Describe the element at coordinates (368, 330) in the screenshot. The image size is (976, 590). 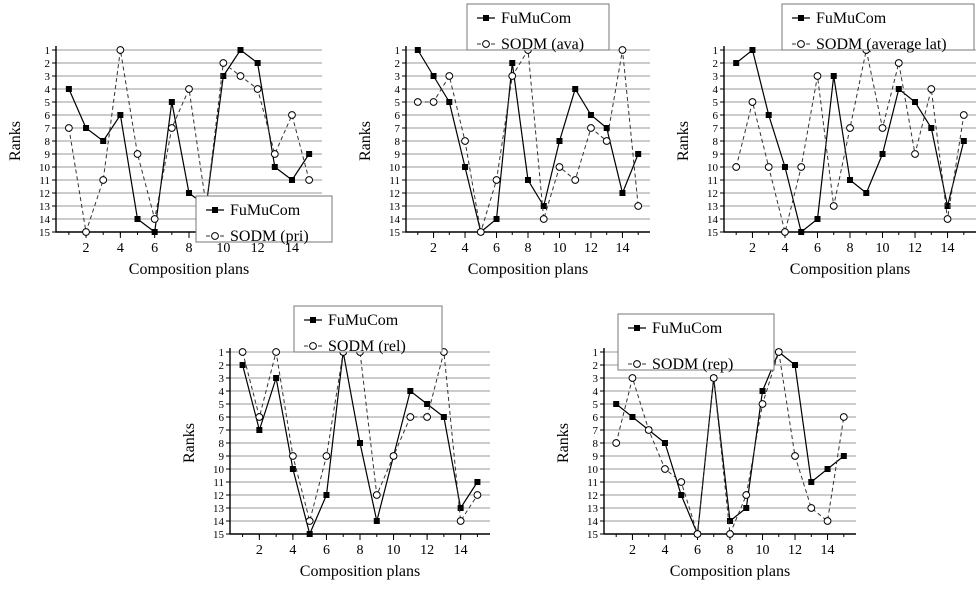
I see `legend: FuMuCom SODM (rel)` at that location.